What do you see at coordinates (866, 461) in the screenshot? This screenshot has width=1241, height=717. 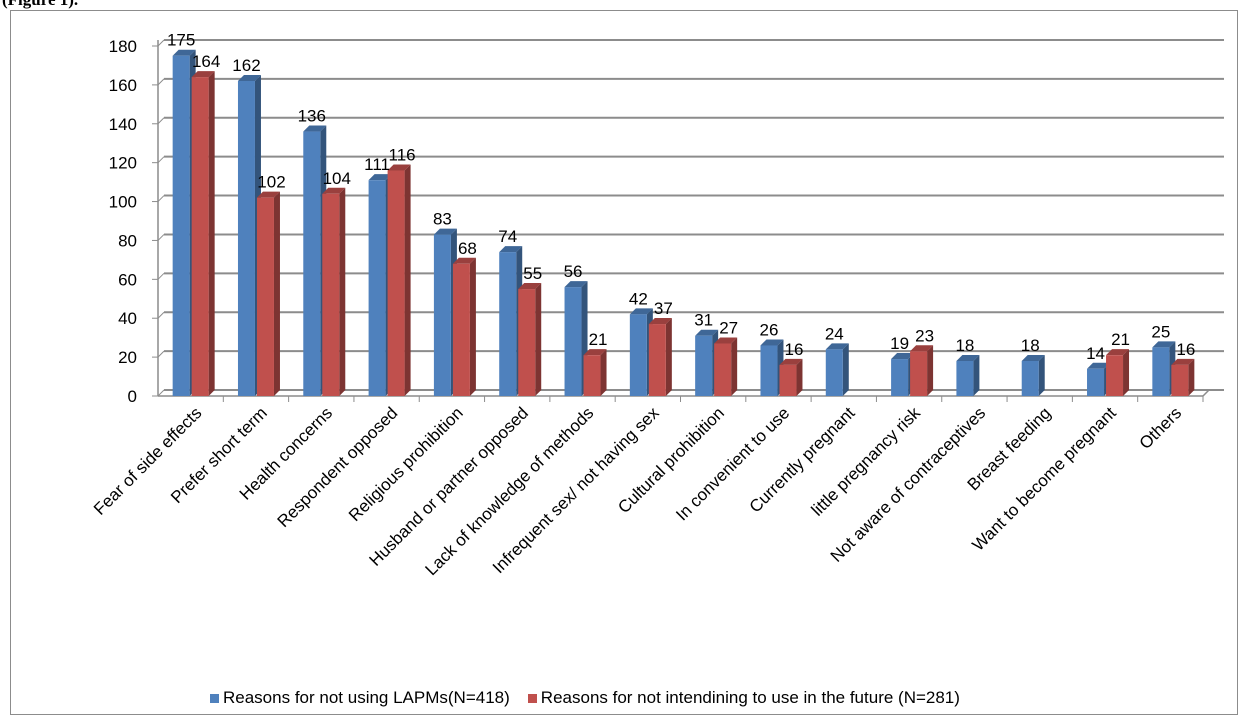 I see `category-label: little pregnancy risk` at bounding box center [866, 461].